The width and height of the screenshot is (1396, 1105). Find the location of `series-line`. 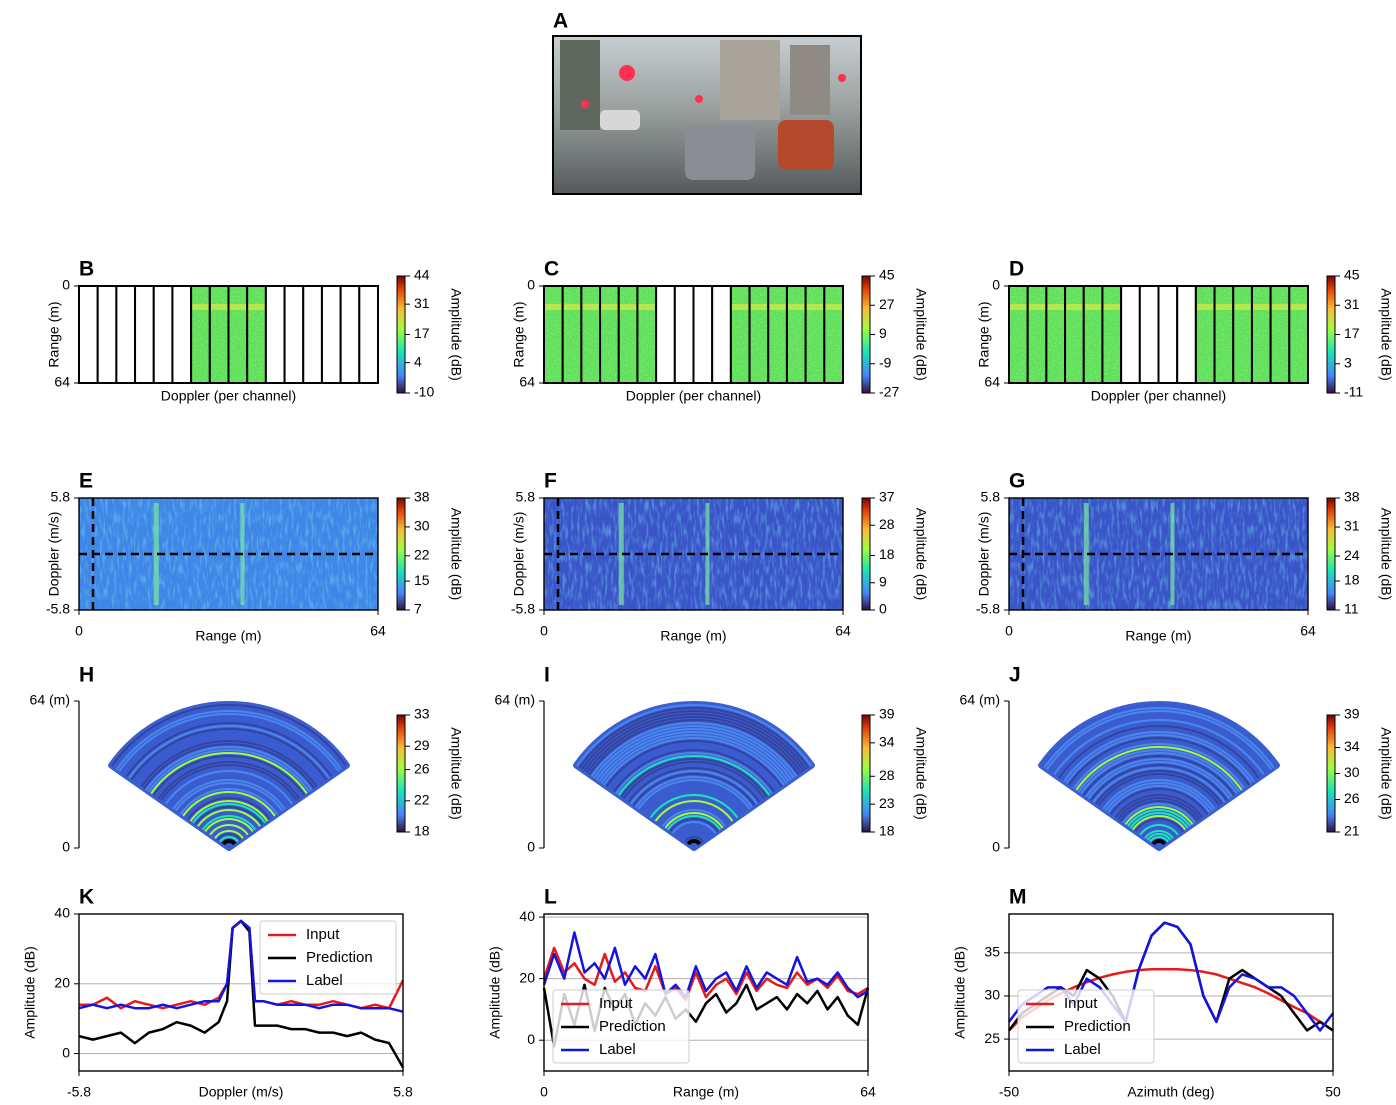

series-line is located at coordinates (705, 965).